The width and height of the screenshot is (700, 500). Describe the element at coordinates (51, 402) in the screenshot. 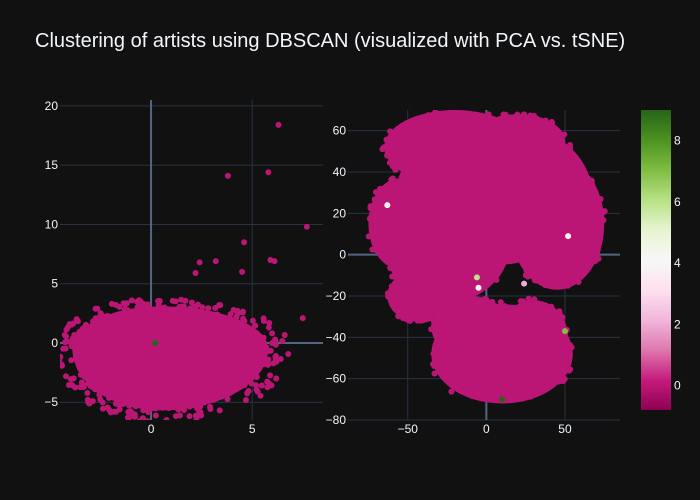

I see `pca-y-tick-label: −5` at that location.